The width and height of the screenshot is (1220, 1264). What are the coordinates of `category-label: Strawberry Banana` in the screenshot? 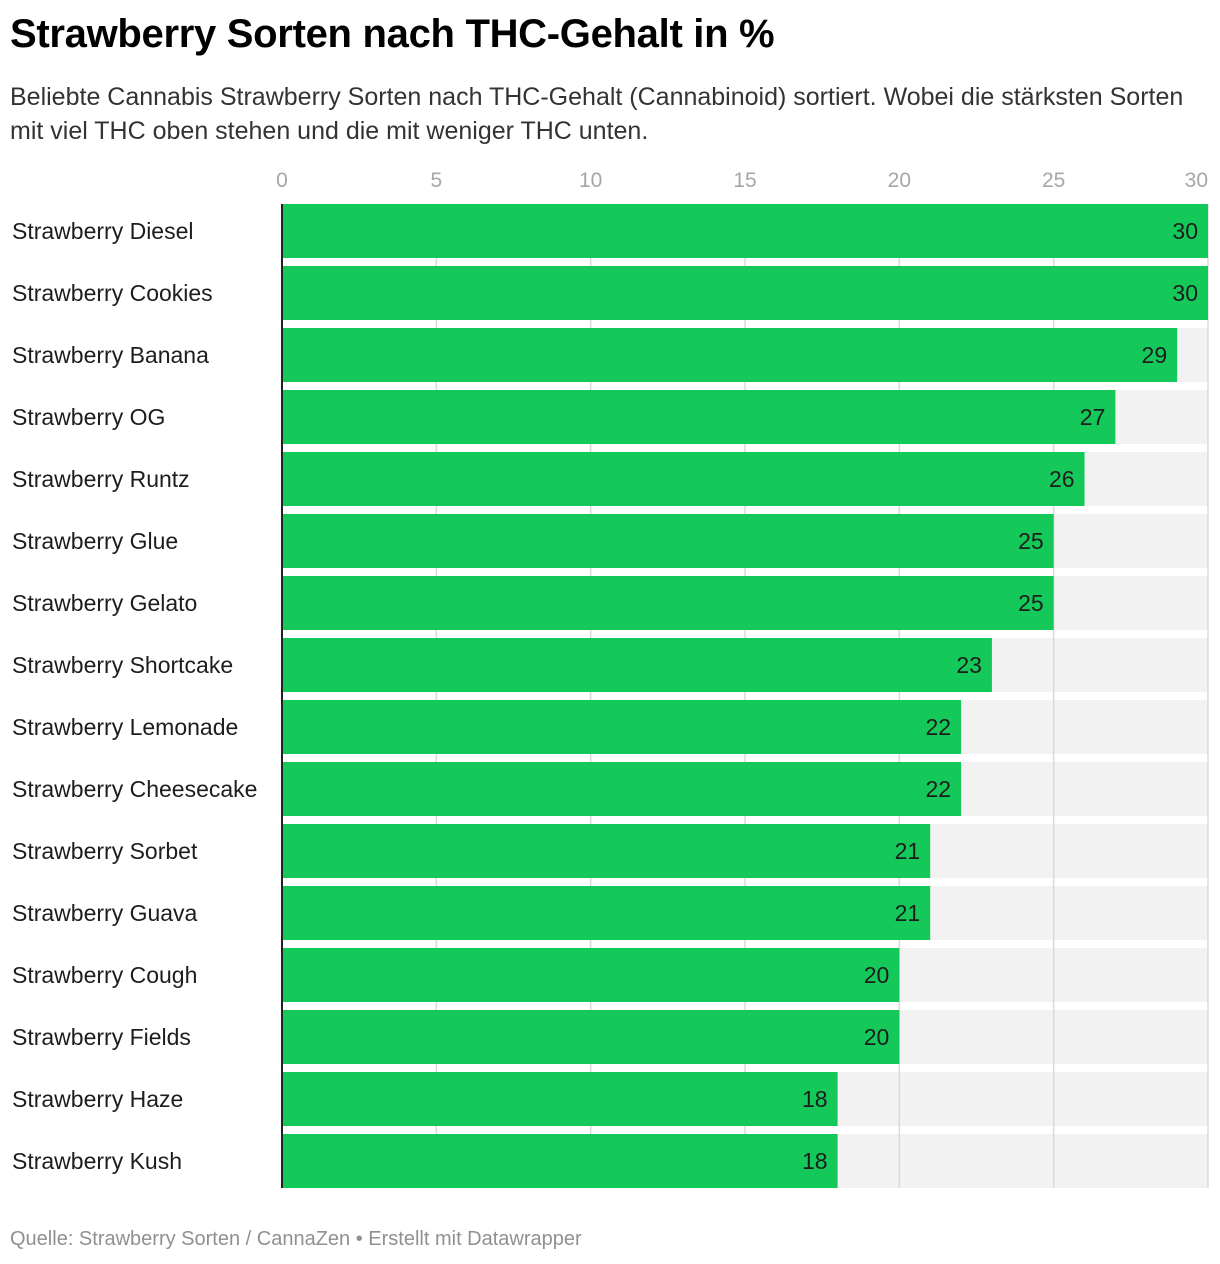 It's located at (110, 355).